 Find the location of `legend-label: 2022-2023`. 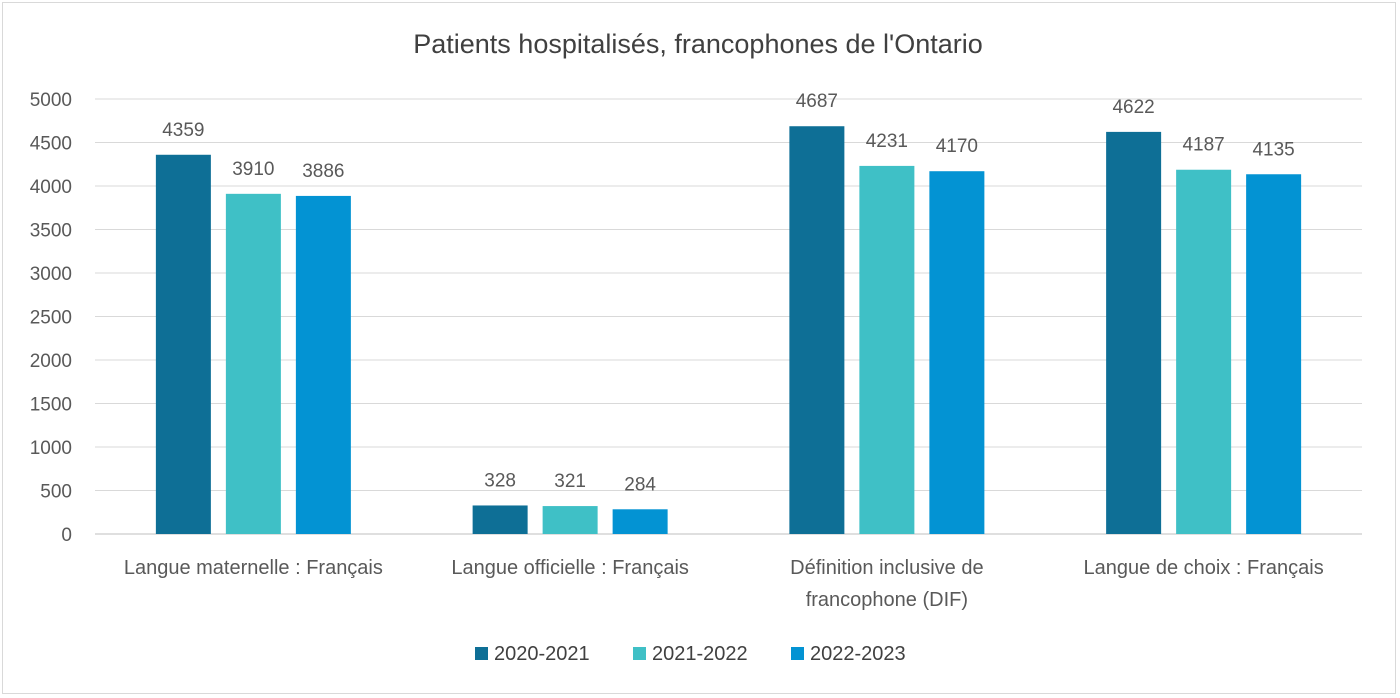

legend-label: 2022-2023 is located at coordinates (858, 654).